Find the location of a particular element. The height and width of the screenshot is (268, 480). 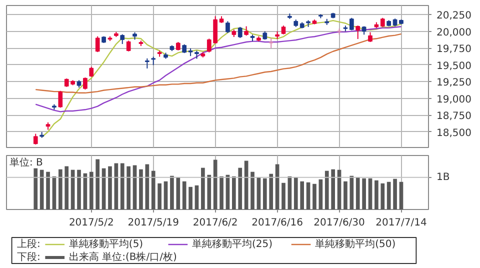

y-tick-label: 20,250 is located at coordinates (454, 16).